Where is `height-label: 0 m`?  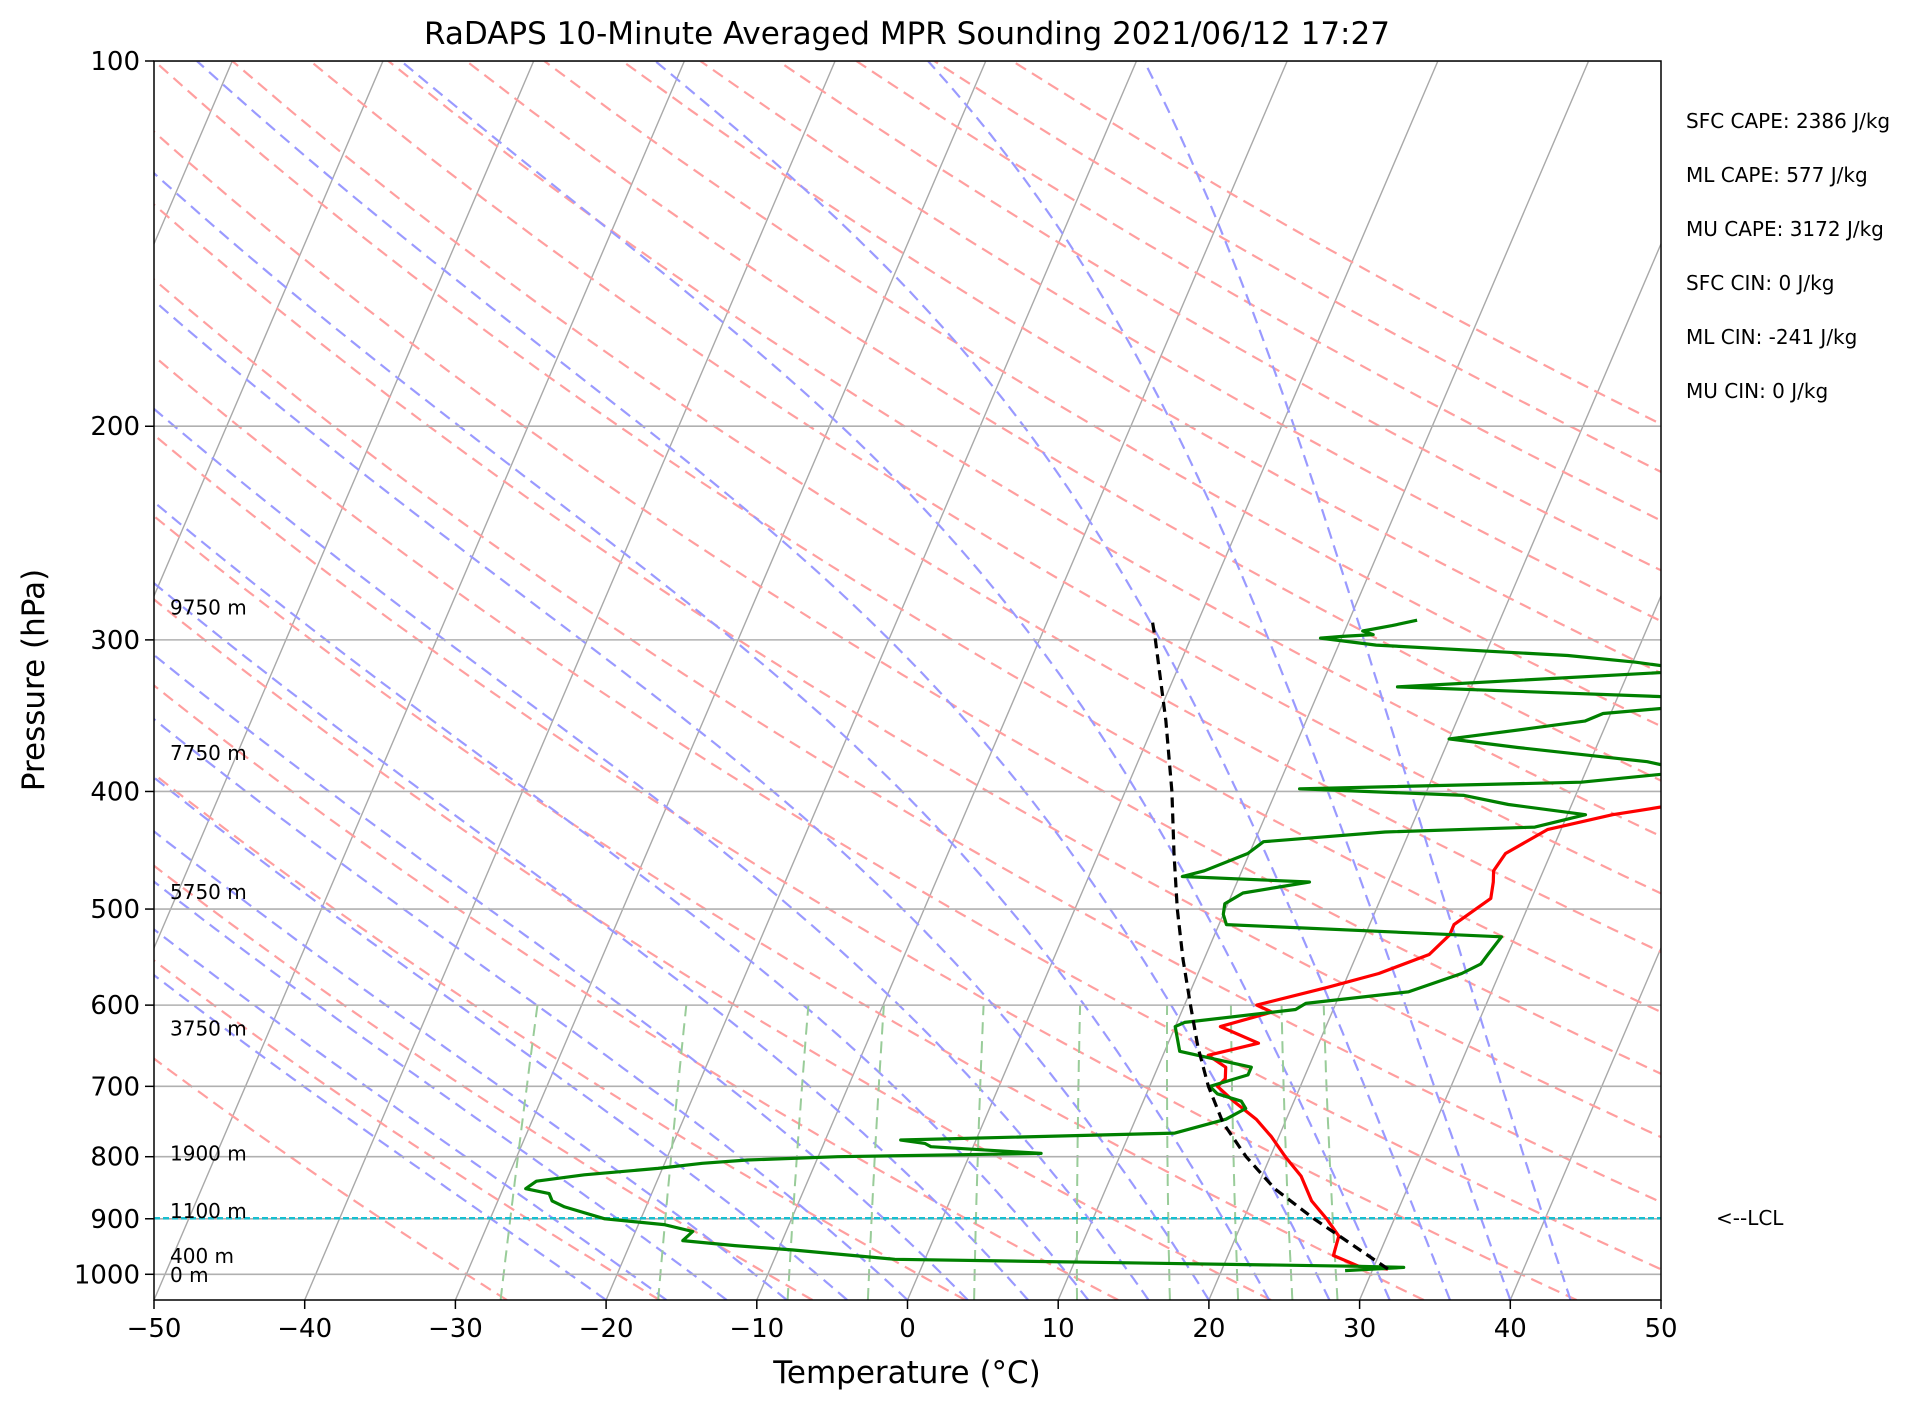
height-label: 0 m is located at coordinates (189, 1275).